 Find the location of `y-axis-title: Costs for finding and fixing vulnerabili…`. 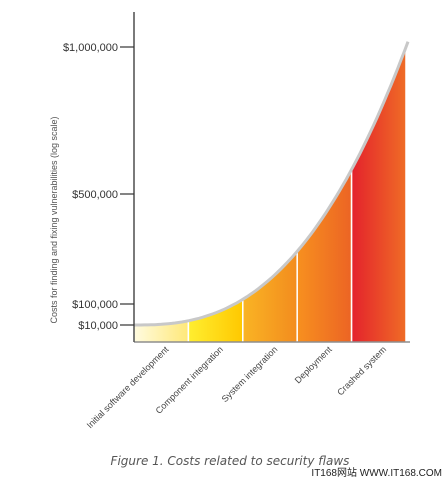

y-axis-title: Costs for finding and fixing vulnerabili… is located at coordinates (54, 219).